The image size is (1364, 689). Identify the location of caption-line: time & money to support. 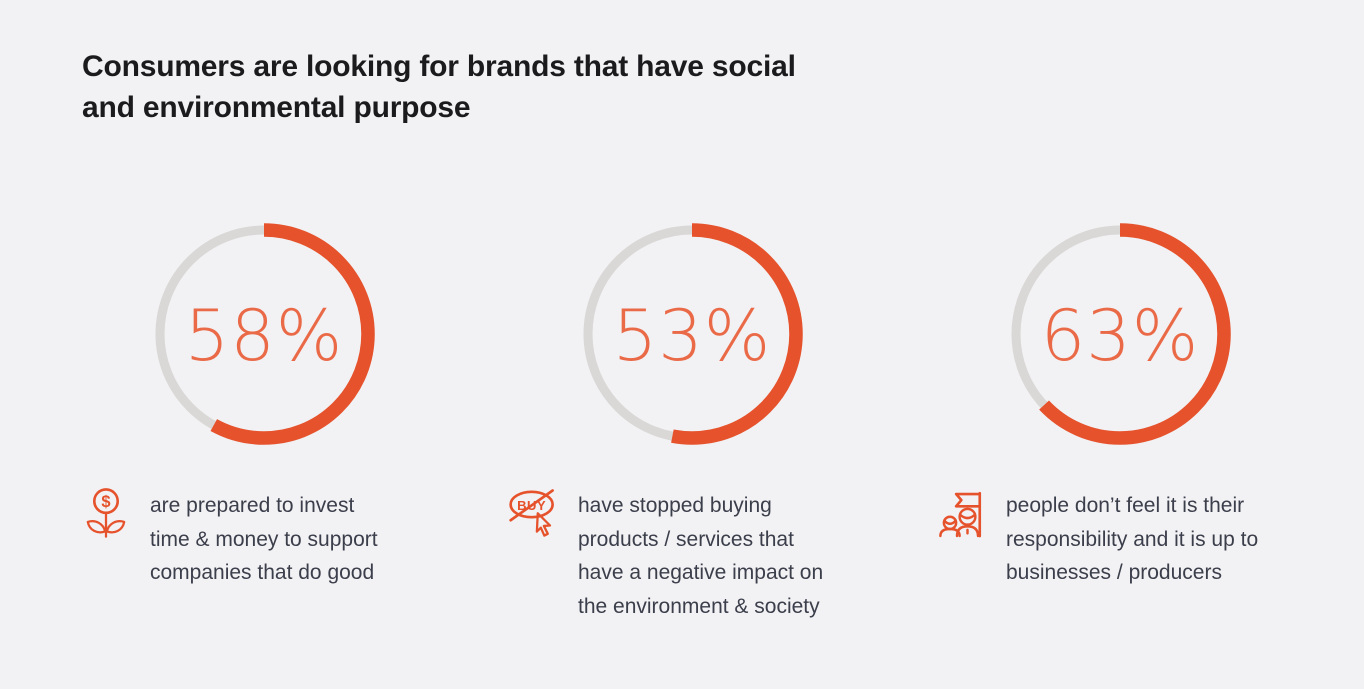
(264, 539).